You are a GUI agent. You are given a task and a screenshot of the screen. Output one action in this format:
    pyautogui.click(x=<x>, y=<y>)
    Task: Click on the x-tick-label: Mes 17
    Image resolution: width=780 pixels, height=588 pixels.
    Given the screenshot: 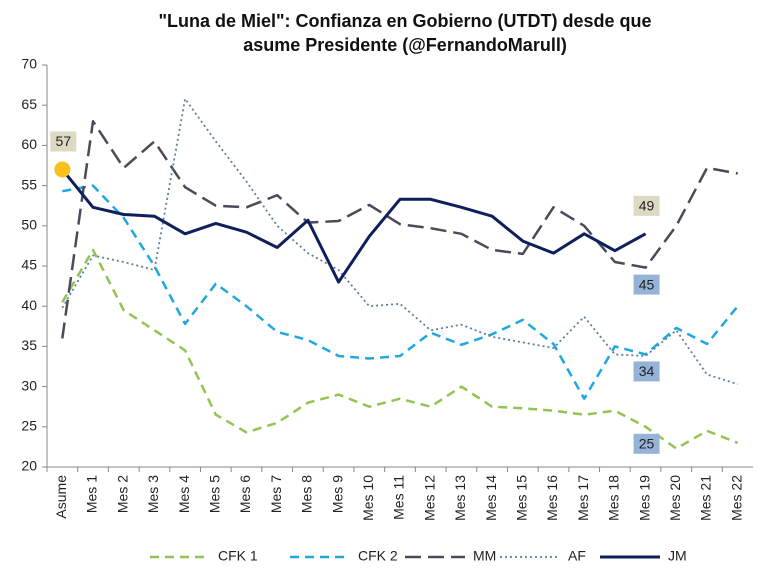 What is the action you would take?
    pyautogui.click(x=583, y=498)
    